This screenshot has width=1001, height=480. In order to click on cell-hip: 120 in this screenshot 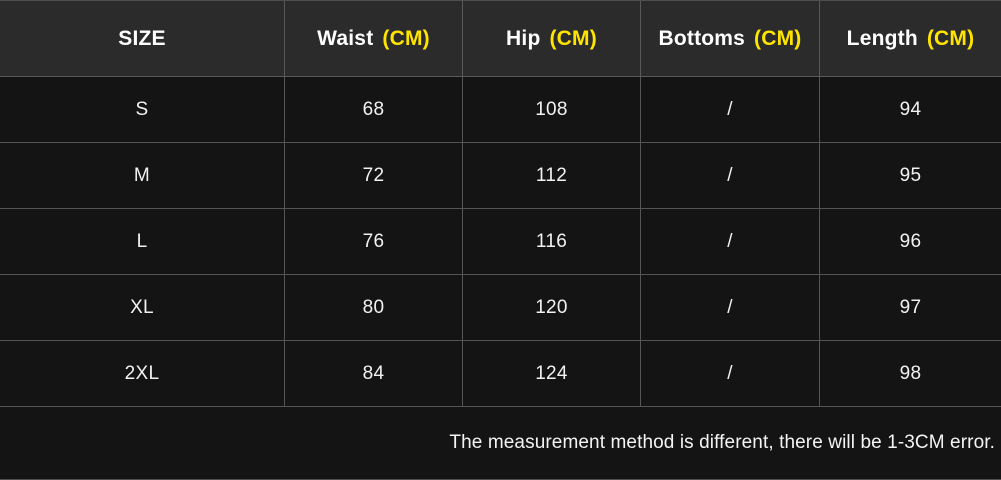, I will do `click(552, 307)`.